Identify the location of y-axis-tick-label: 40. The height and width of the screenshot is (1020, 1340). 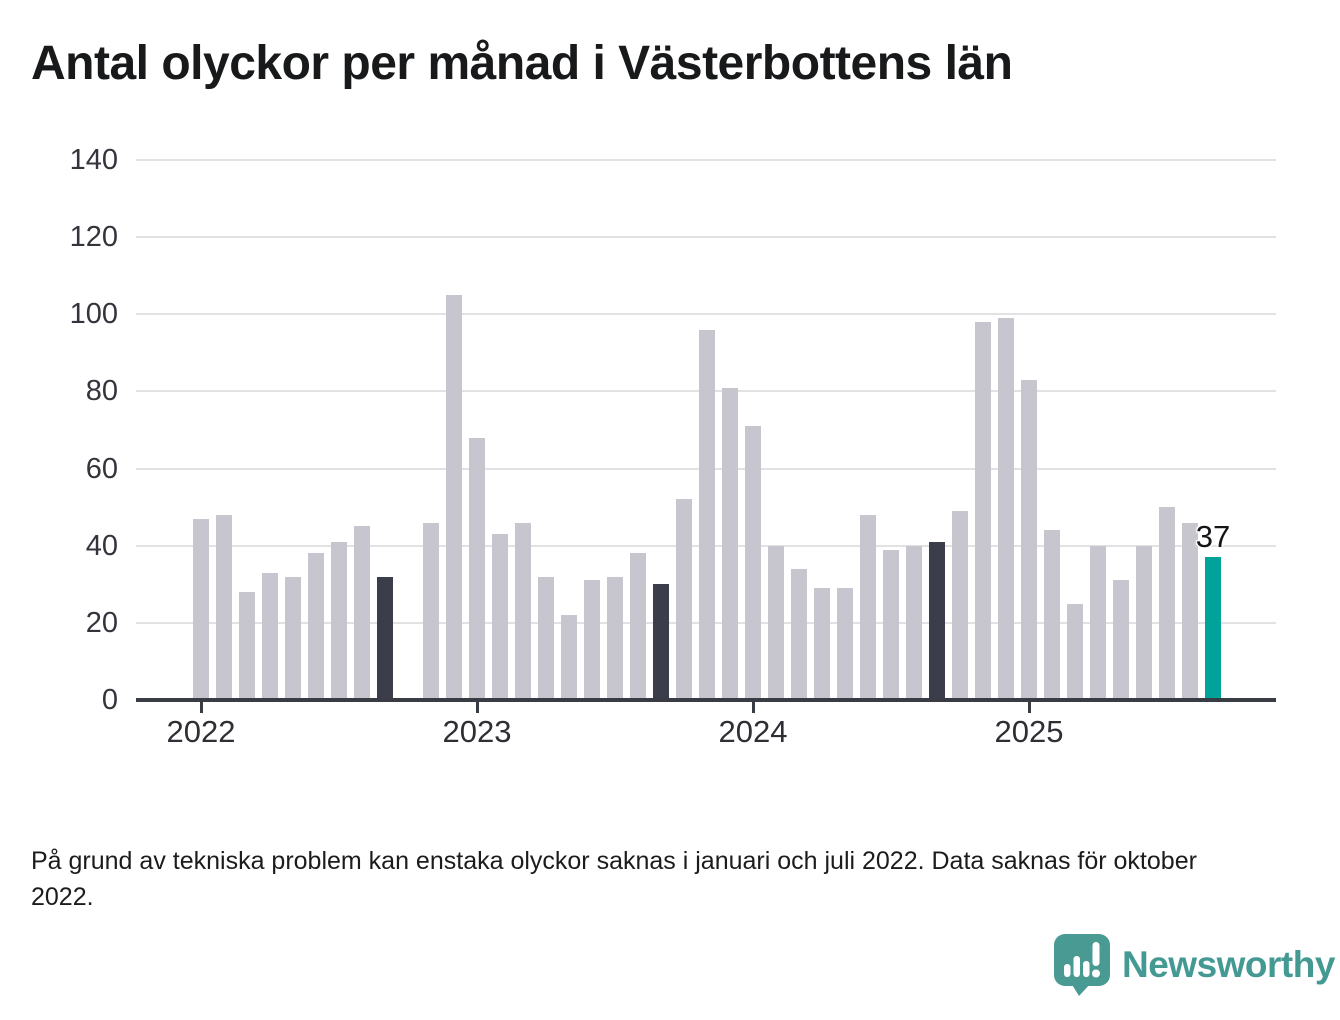
(101, 545).